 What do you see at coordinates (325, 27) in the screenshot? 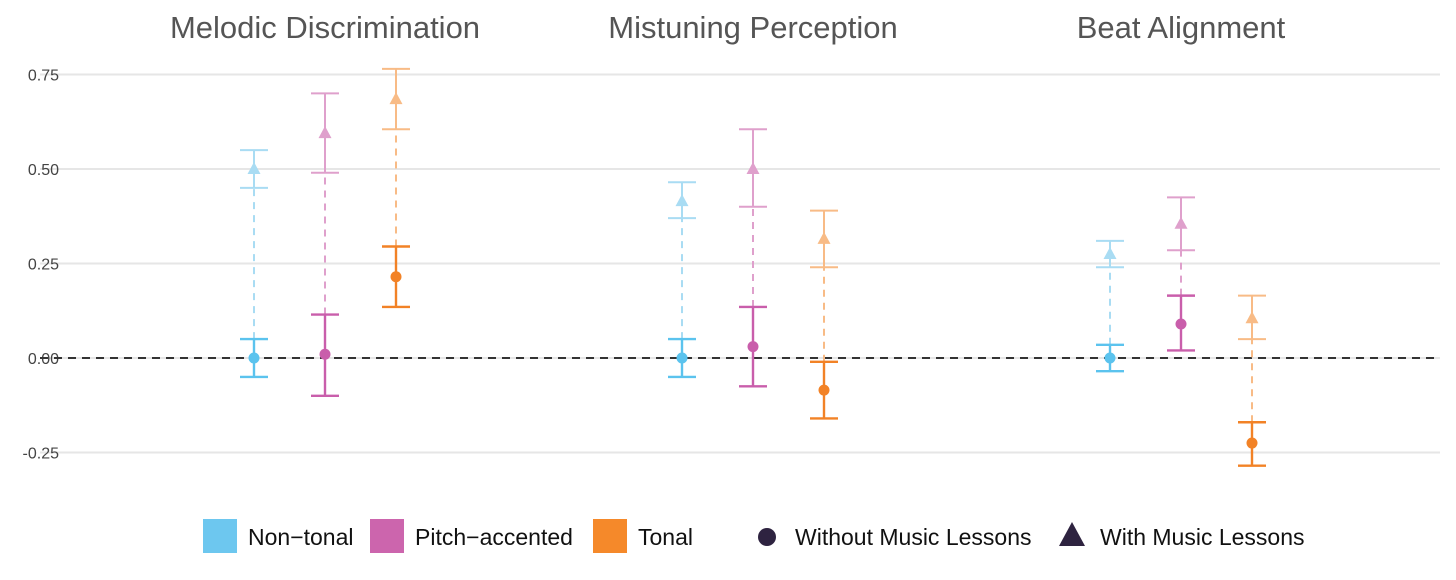
I see `facet-title-melodic-discrimination: Melodic Discrimination` at bounding box center [325, 27].